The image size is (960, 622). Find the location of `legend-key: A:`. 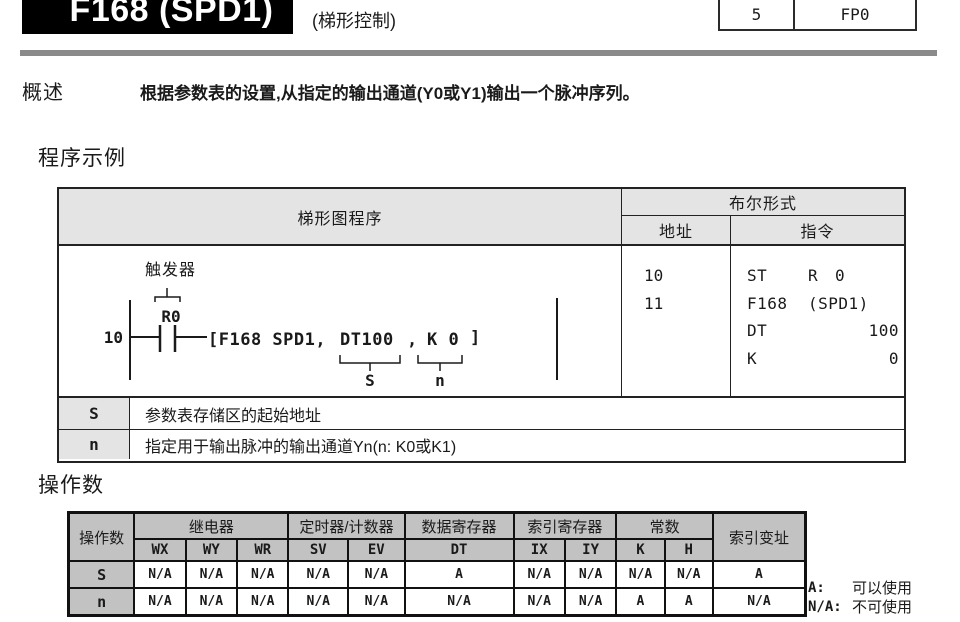

legend-key: A: is located at coordinates (816, 588).